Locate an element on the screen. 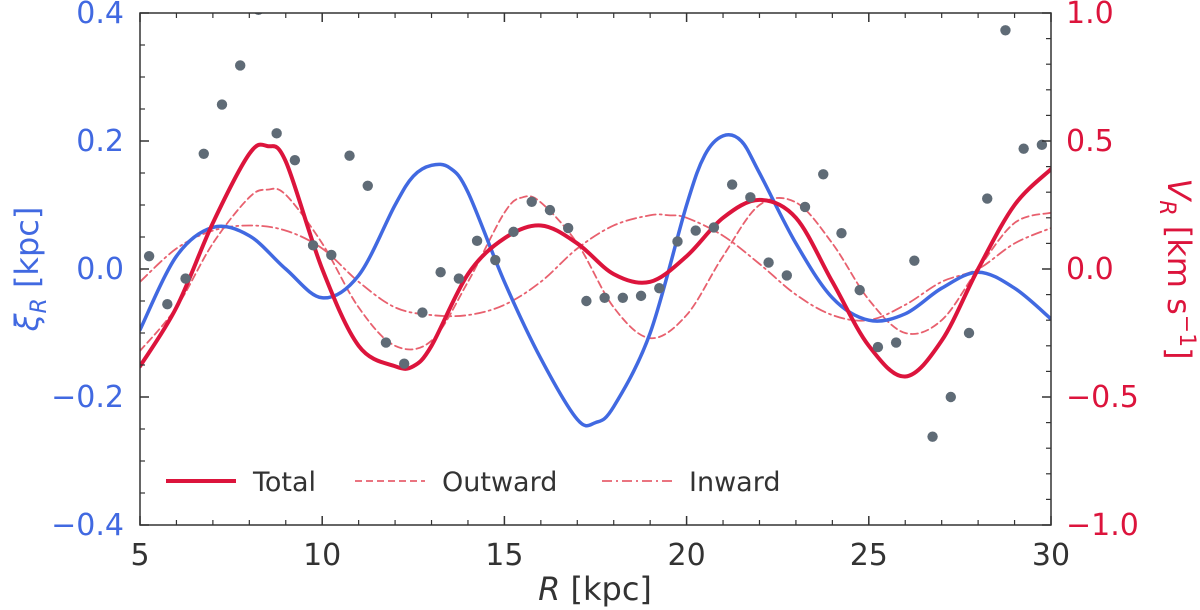 The width and height of the screenshot is (1200, 610). legend: Total Outward Inward is located at coordinates (473, 482).